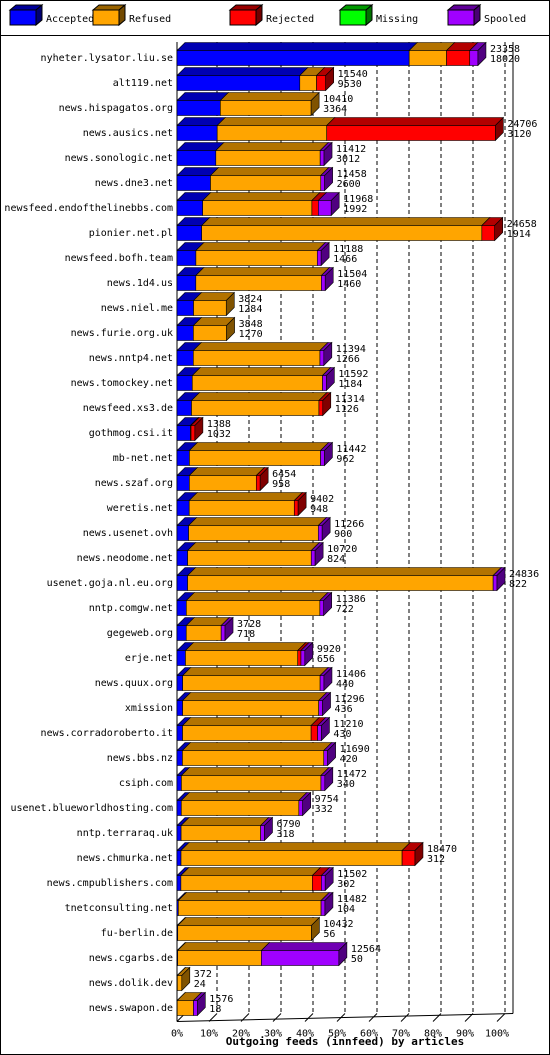 The width and height of the screenshot is (550, 1055). Describe the element at coordinates (346, 884) in the screenshot. I see `value-label: 302` at that location.